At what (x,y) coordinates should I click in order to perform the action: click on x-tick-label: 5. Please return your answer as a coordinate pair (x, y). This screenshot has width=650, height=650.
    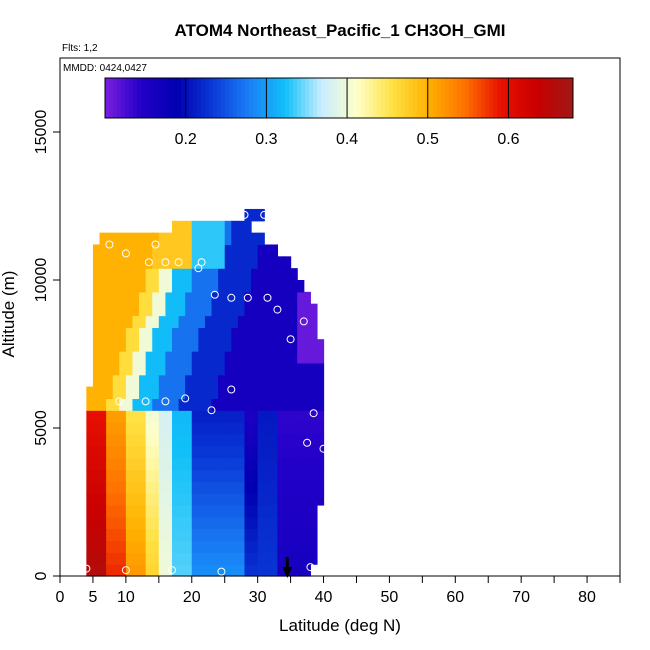
    Looking at the image, I should click on (92, 597).